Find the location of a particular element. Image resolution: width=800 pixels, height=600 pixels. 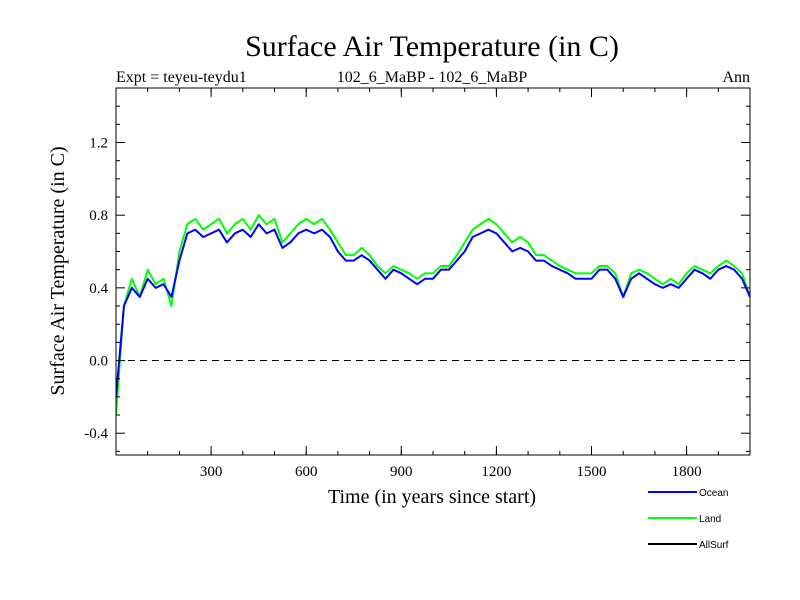

legend-label-allsurf: AllSurf is located at coordinates (714, 545).